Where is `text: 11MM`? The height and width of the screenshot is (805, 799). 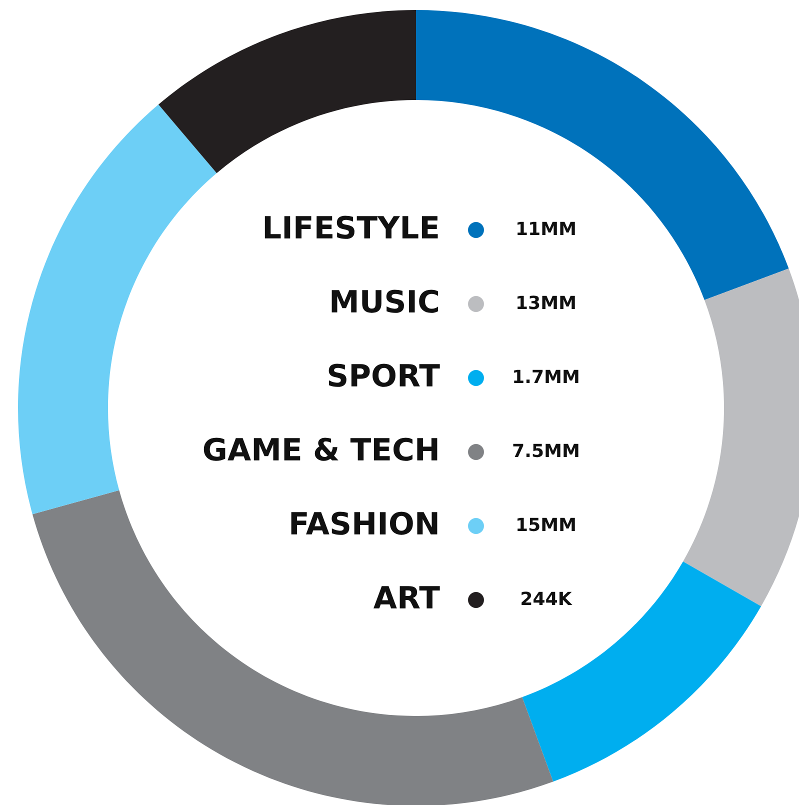
text: 11MM is located at coordinates (546, 228).